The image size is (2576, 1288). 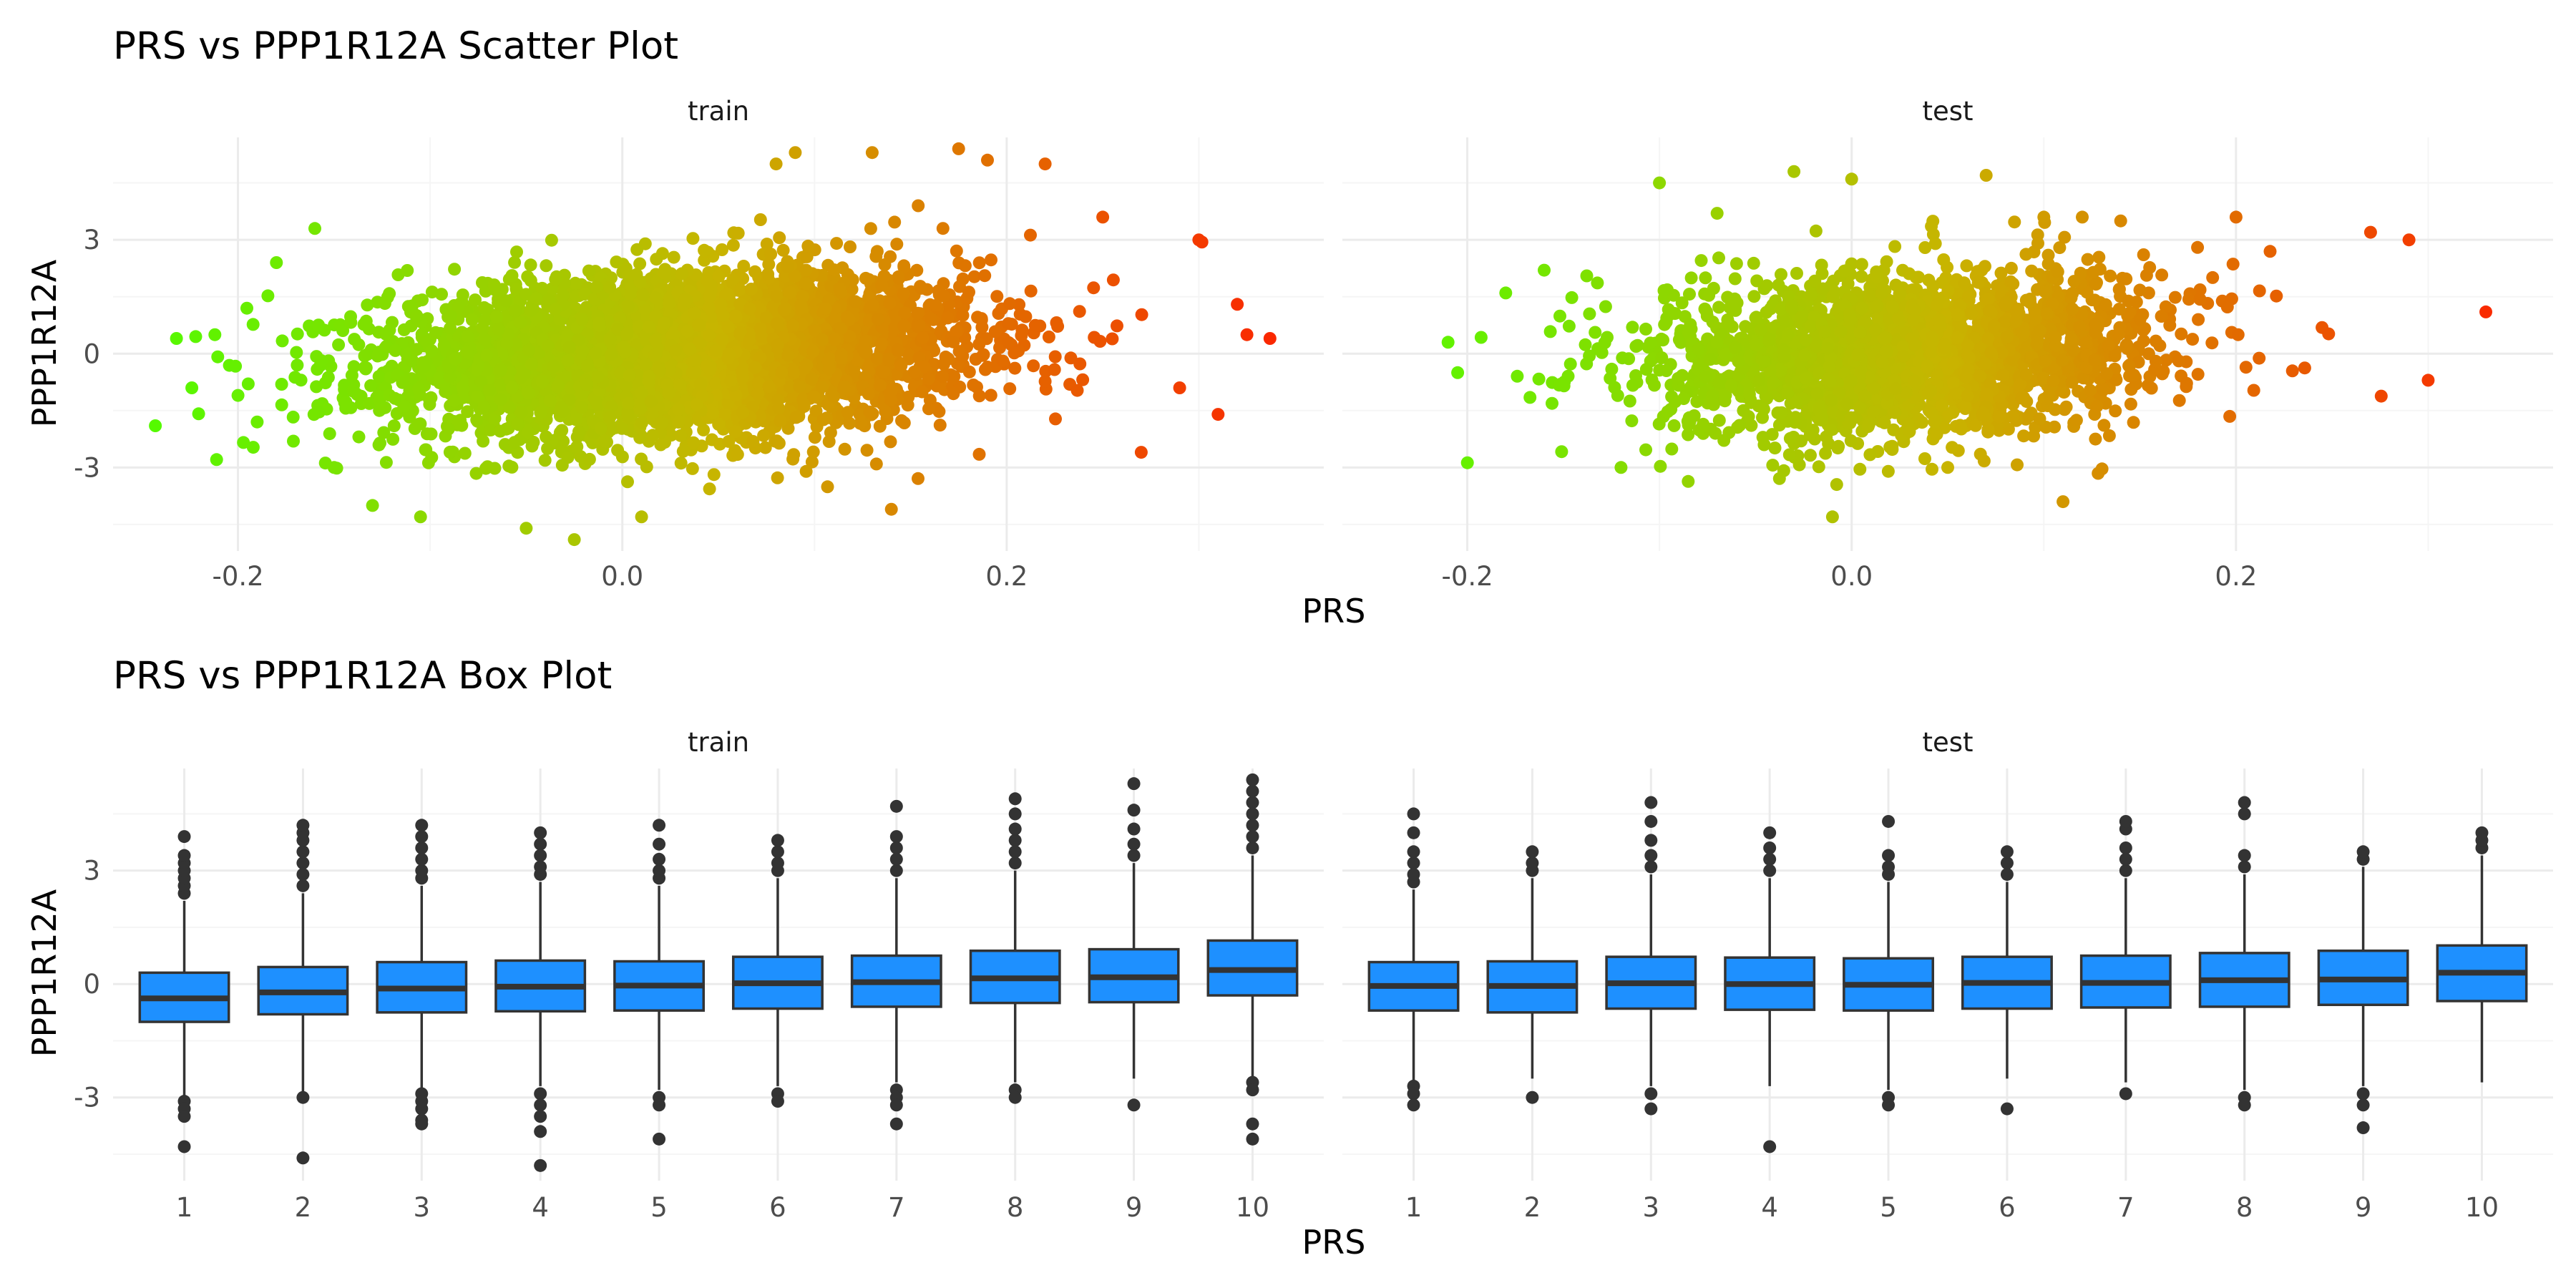 I want to click on scatter-train-x-ticks: -0.2 0.0 0.2, so click(x=620, y=576).